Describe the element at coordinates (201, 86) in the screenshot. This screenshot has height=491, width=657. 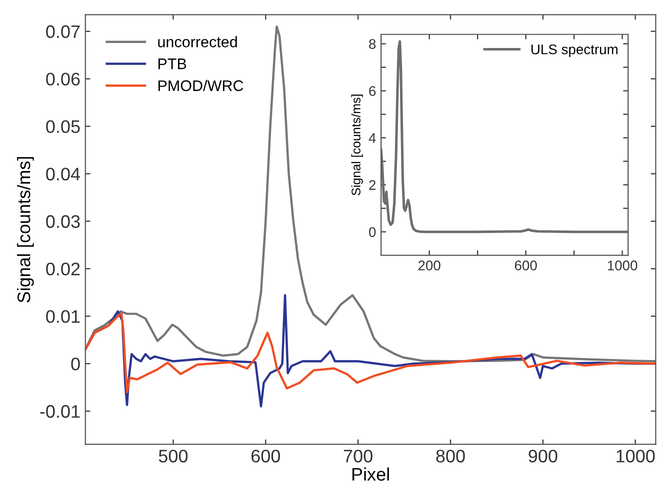
I see `legend-label: PMOD/WRC` at that location.